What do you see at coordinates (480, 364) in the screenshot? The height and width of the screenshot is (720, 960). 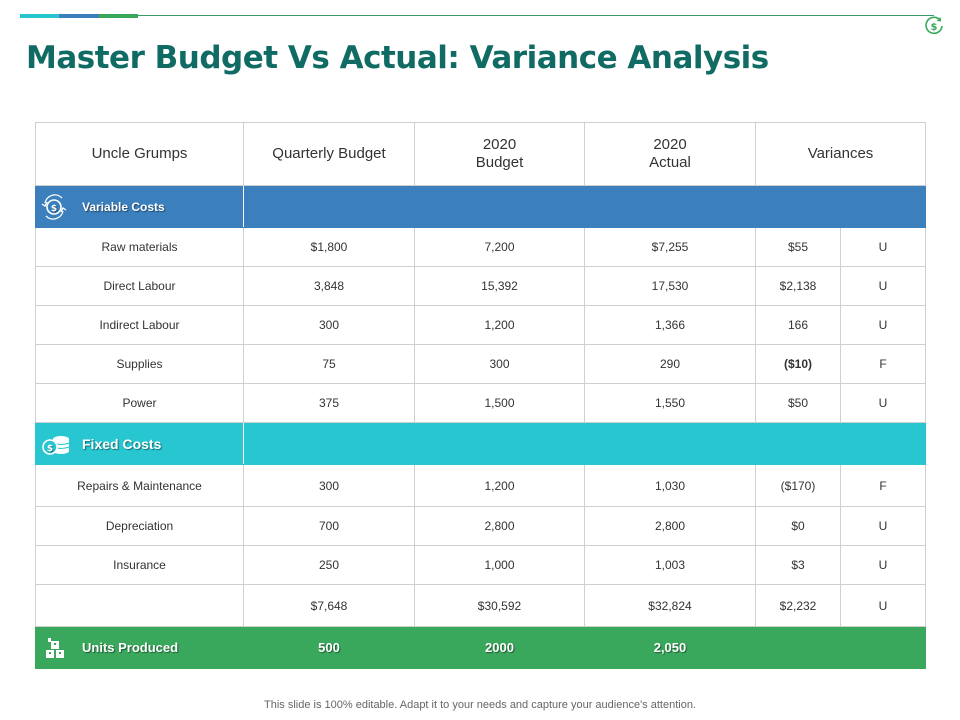 I see `table-row: Supplies 75 300 290 ($10) F` at bounding box center [480, 364].